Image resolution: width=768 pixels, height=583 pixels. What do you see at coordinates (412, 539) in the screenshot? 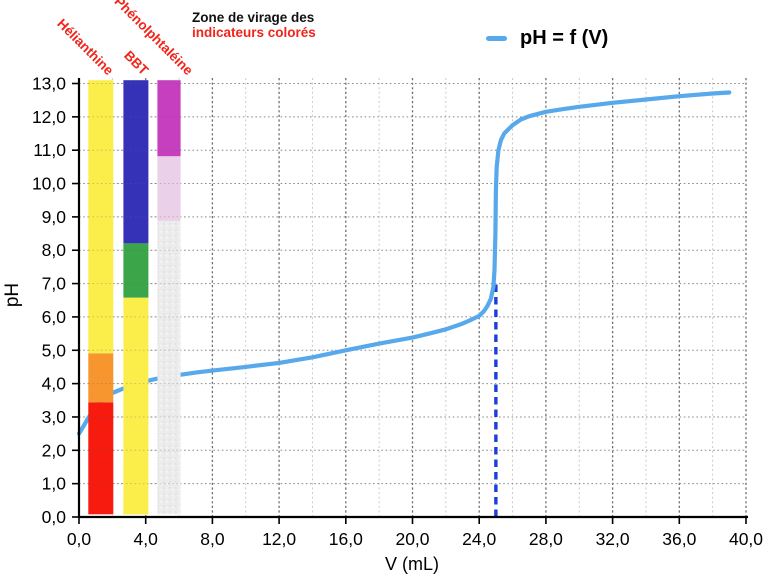
I see `x-tick-label: 20,0` at bounding box center [412, 539].